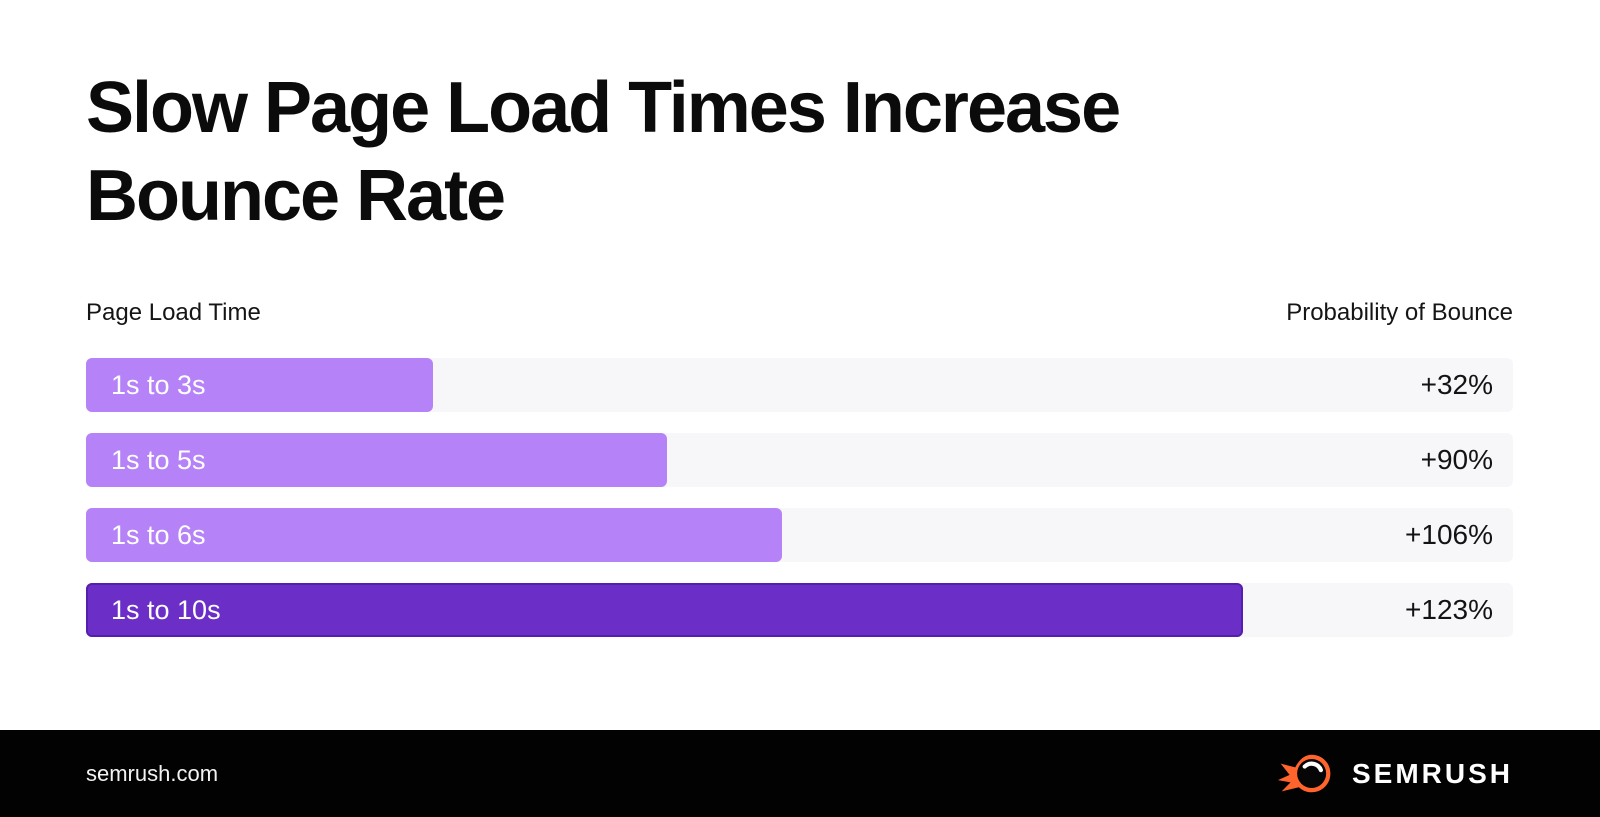 Image resolution: width=1600 pixels, height=817 pixels. I want to click on bar-category-label: 1s to 10s, so click(166, 609).